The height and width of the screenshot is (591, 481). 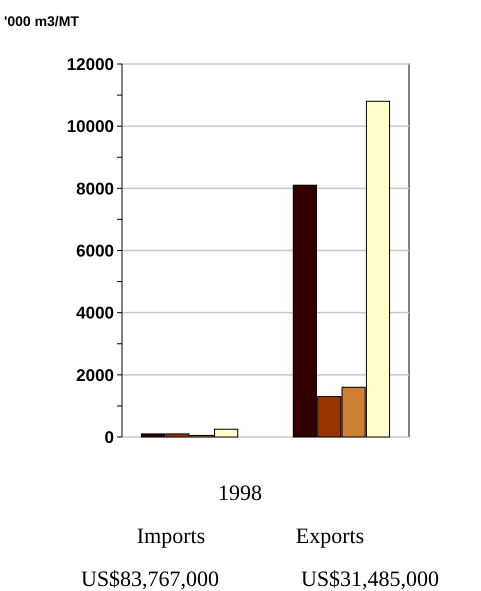 What do you see at coordinates (370, 578) in the screenshot?
I see `text: US$31,485,000` at bounding box center [370, 578].